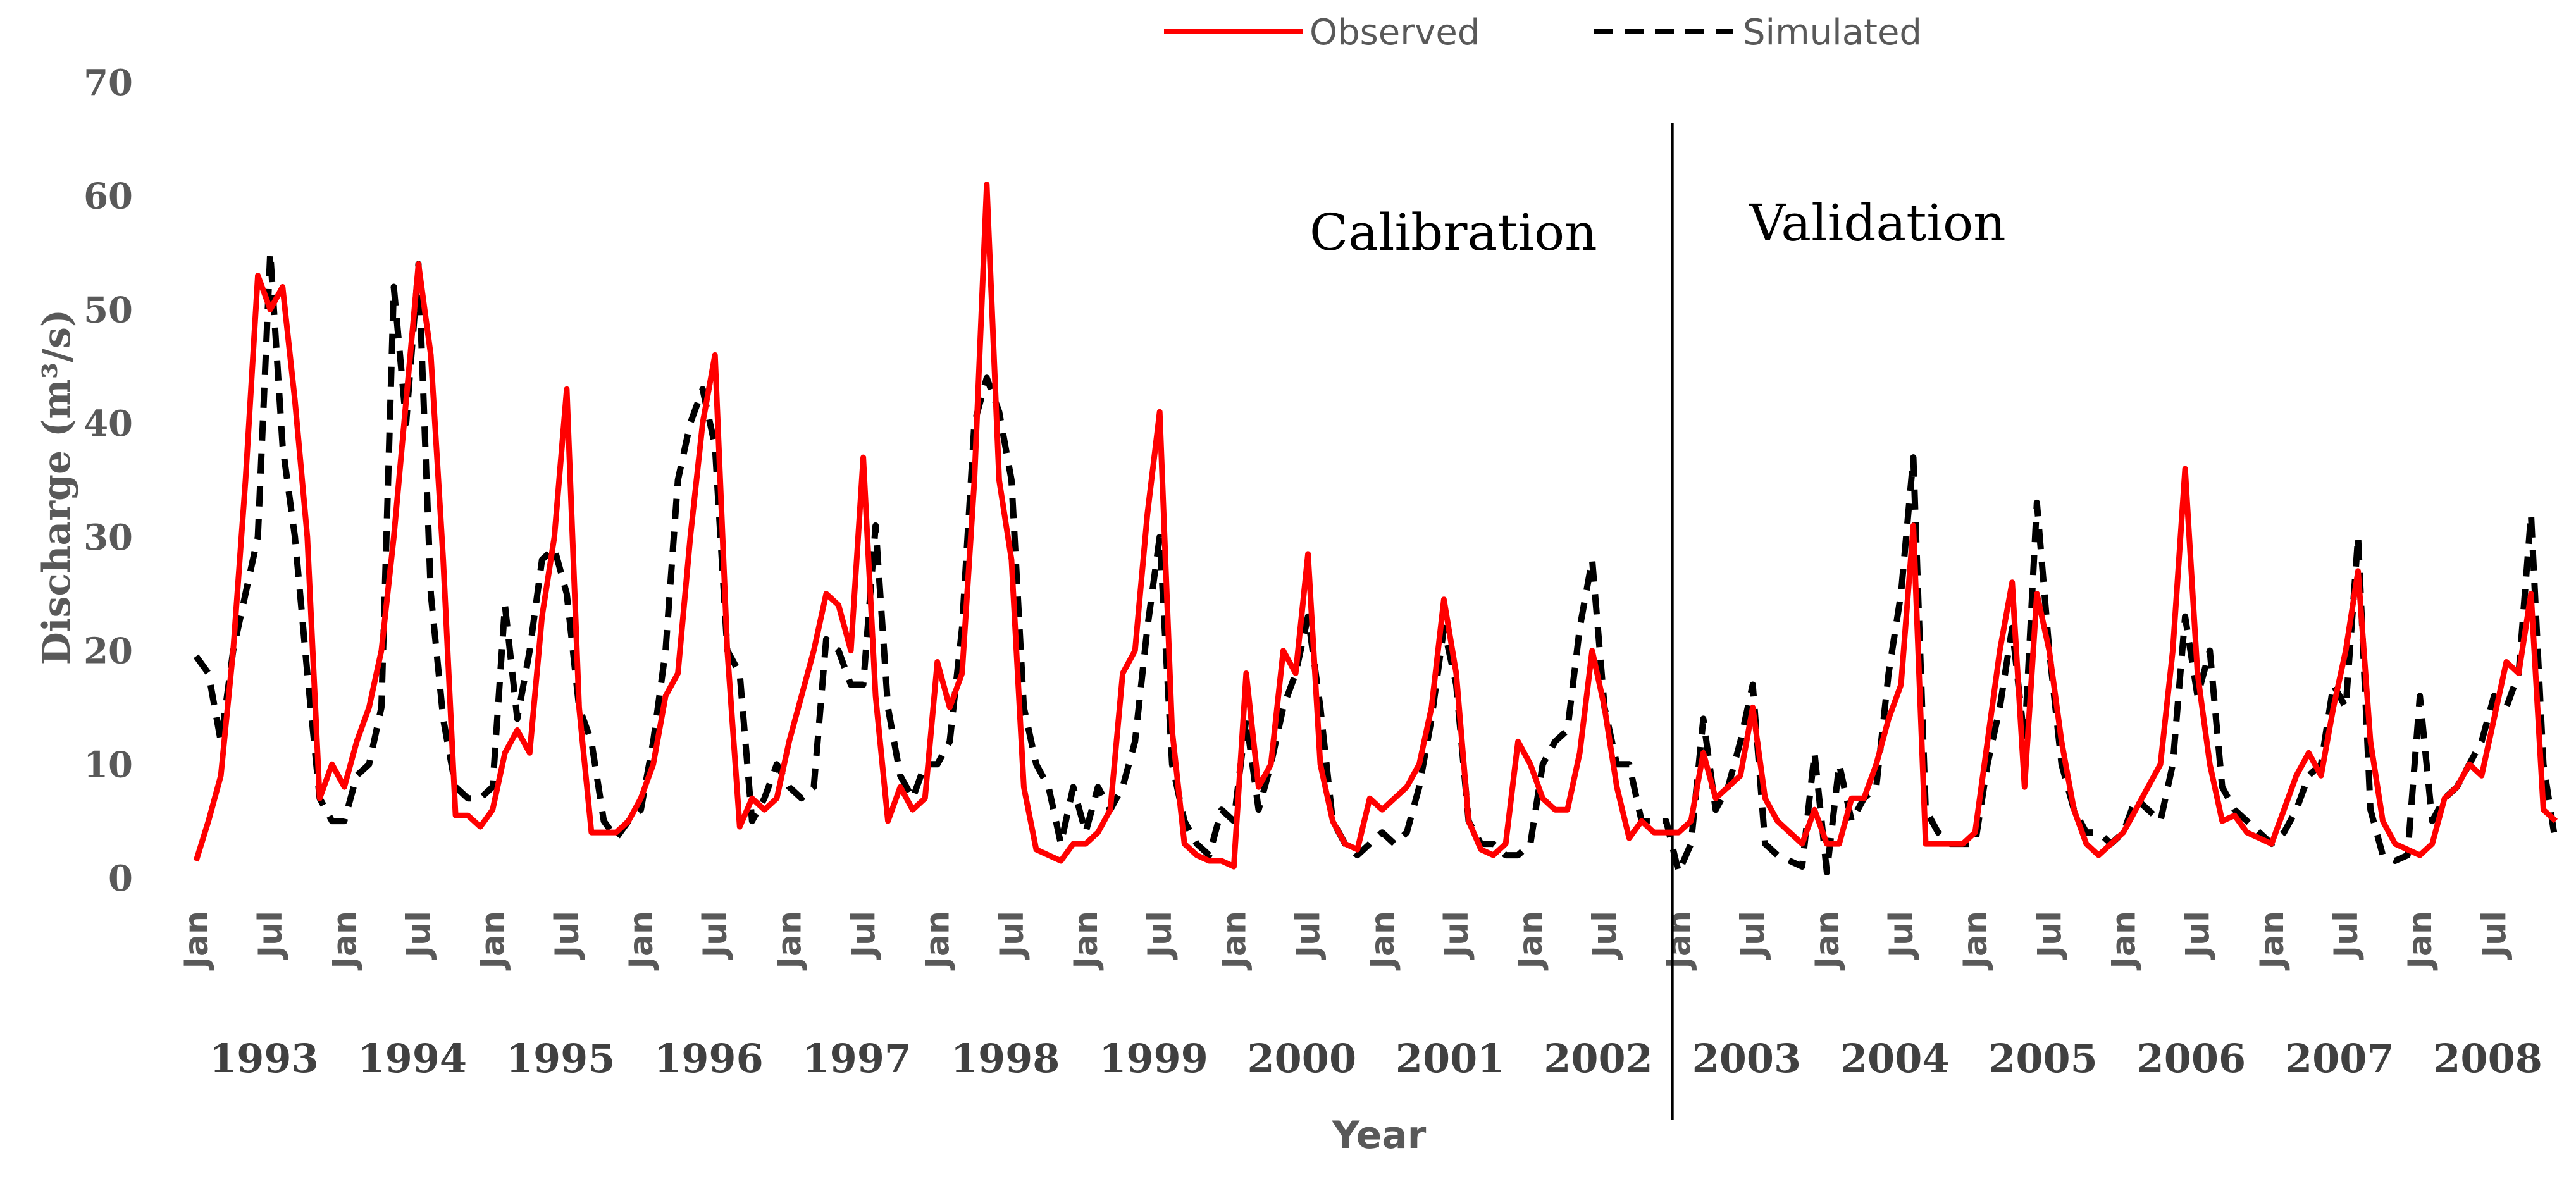  What do you see at coordinates (2043, 1058) in the screenshot?
I see `year-label: 2005` at bounding box center [2043, 1058].